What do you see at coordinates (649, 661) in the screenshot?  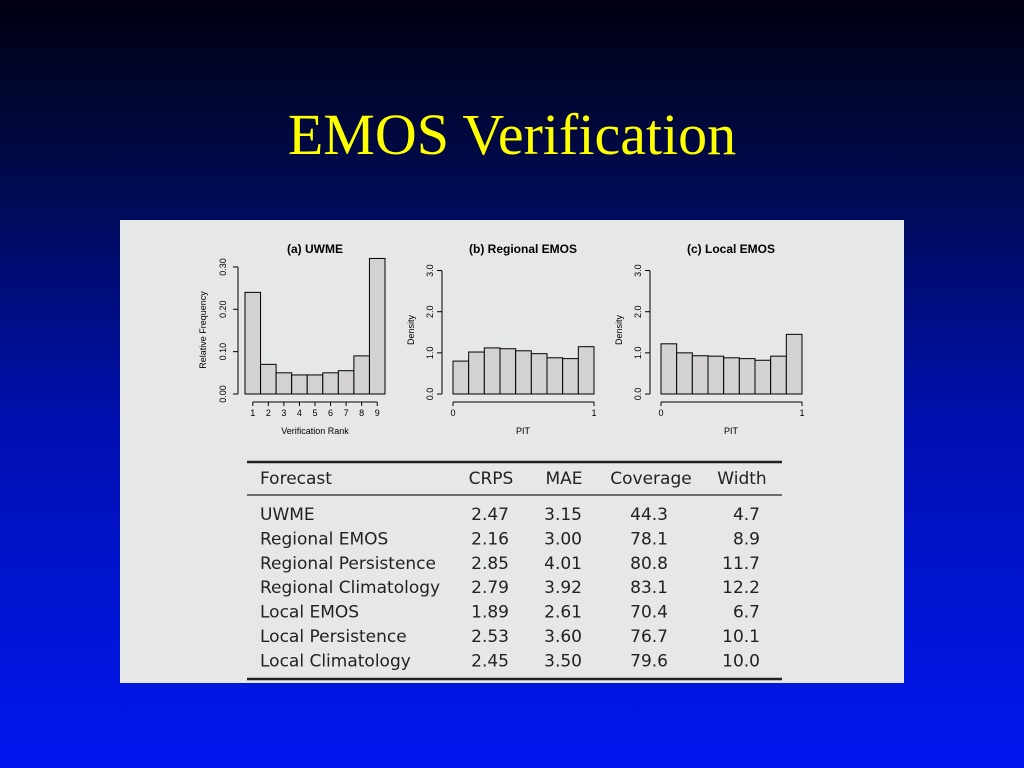 I see `table-cell: 79.6` at bounding box center [649, 661].